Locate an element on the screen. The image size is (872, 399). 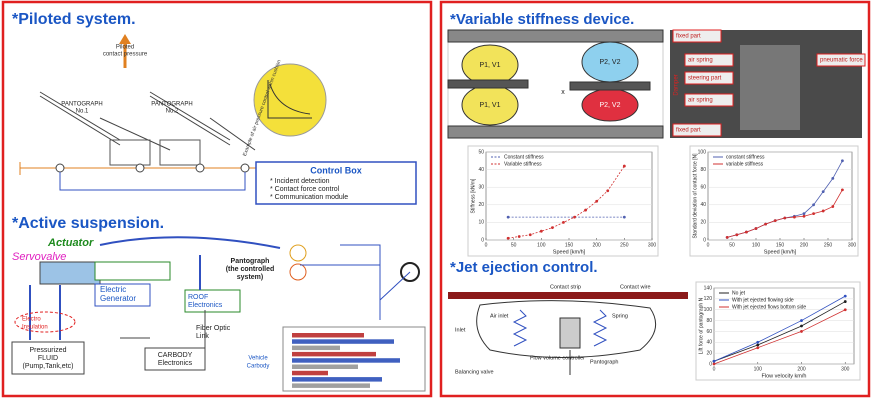
label: Spring is located at coordinates (620, 316).